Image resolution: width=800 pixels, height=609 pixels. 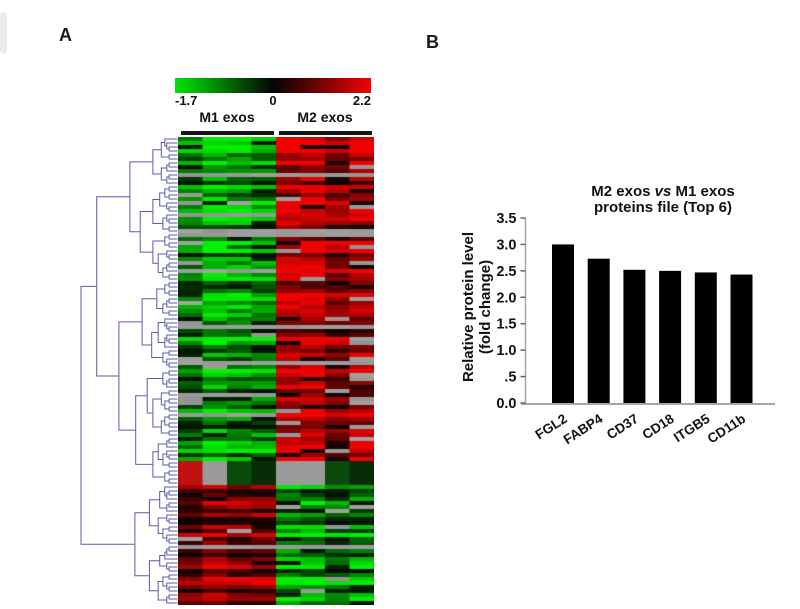 What do you see at coordinates (598, 330) in the screenshot?
I see `bar-fabp4` at bounding box center [598, 330].